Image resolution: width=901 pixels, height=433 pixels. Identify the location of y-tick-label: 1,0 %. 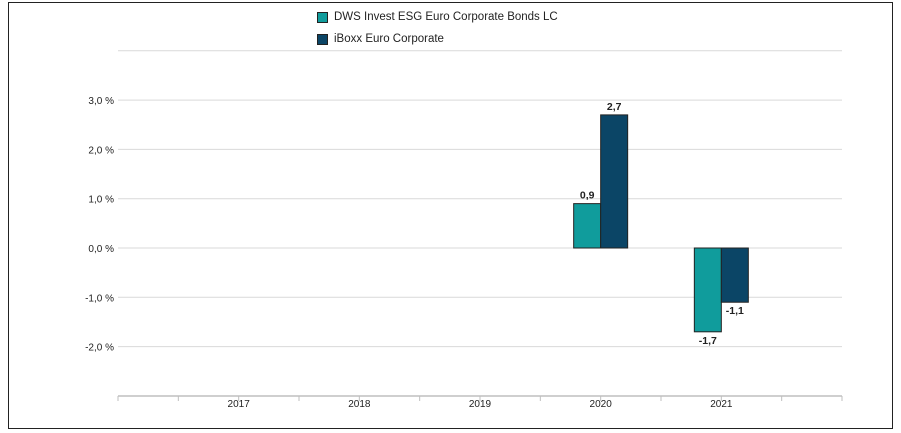
(101, 200).